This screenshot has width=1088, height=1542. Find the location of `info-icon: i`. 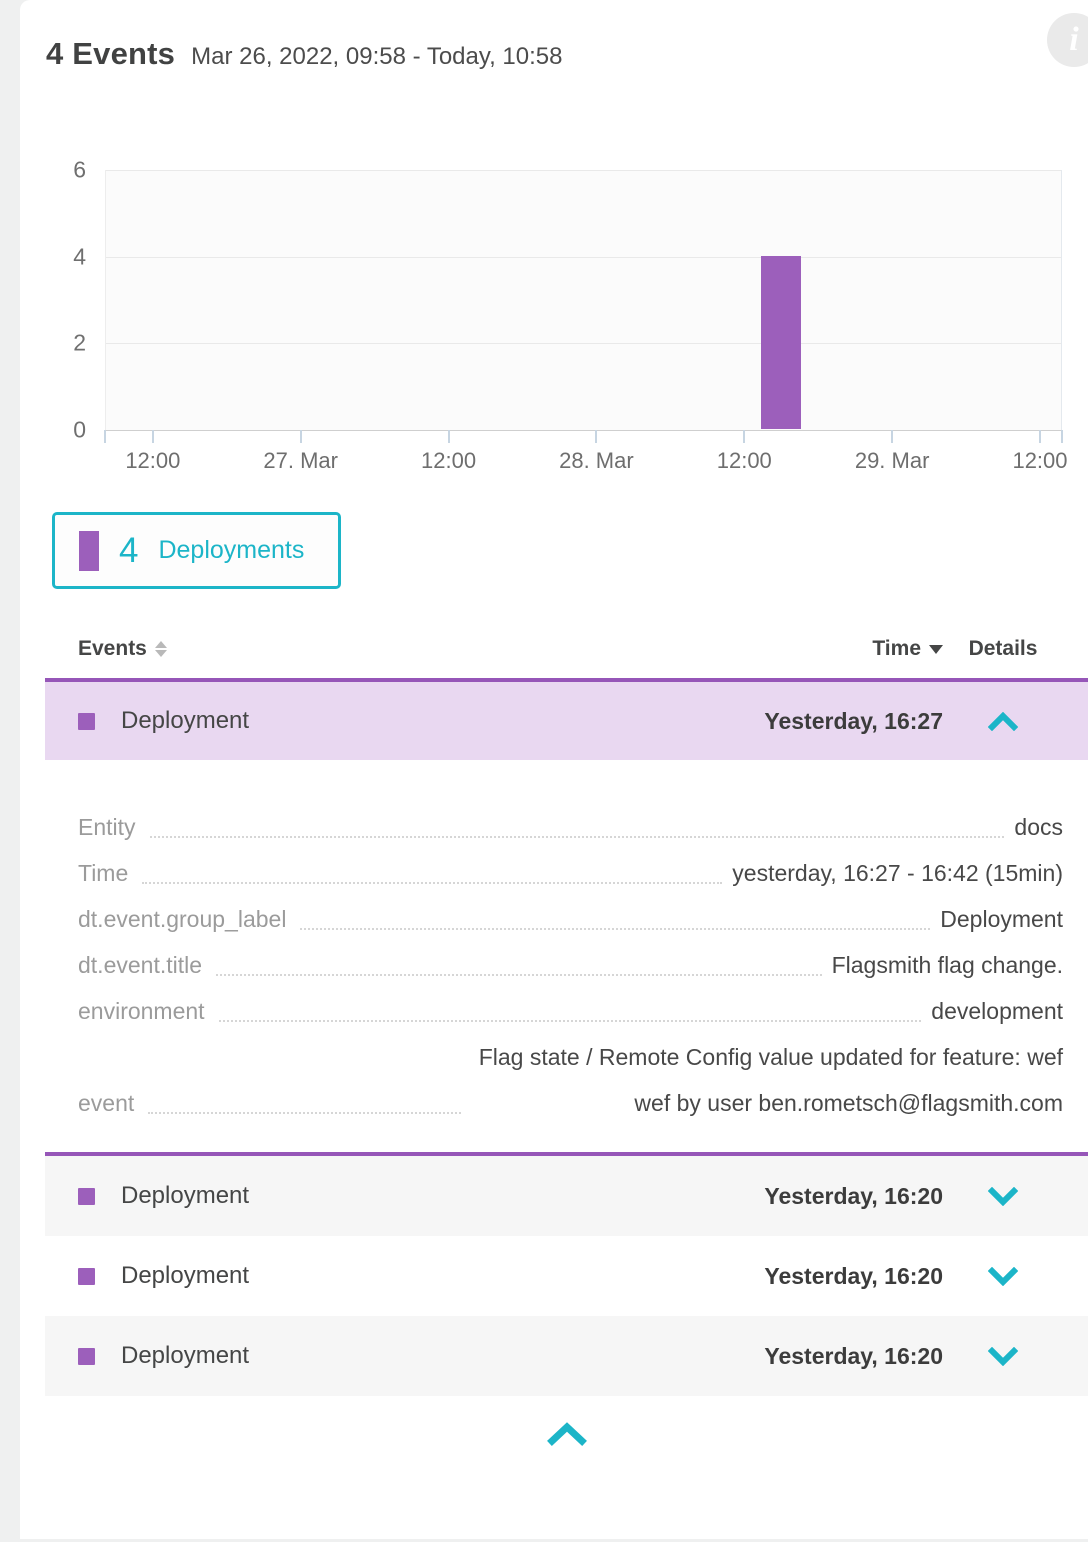

info-icon: i is located at coordinates (1067, 40).